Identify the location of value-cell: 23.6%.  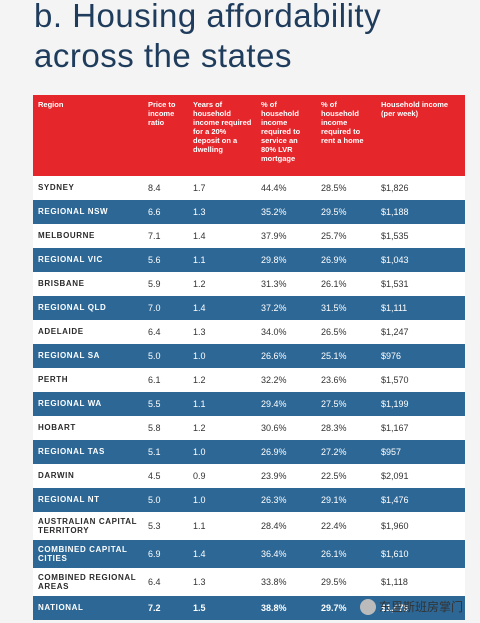
(346, 380).